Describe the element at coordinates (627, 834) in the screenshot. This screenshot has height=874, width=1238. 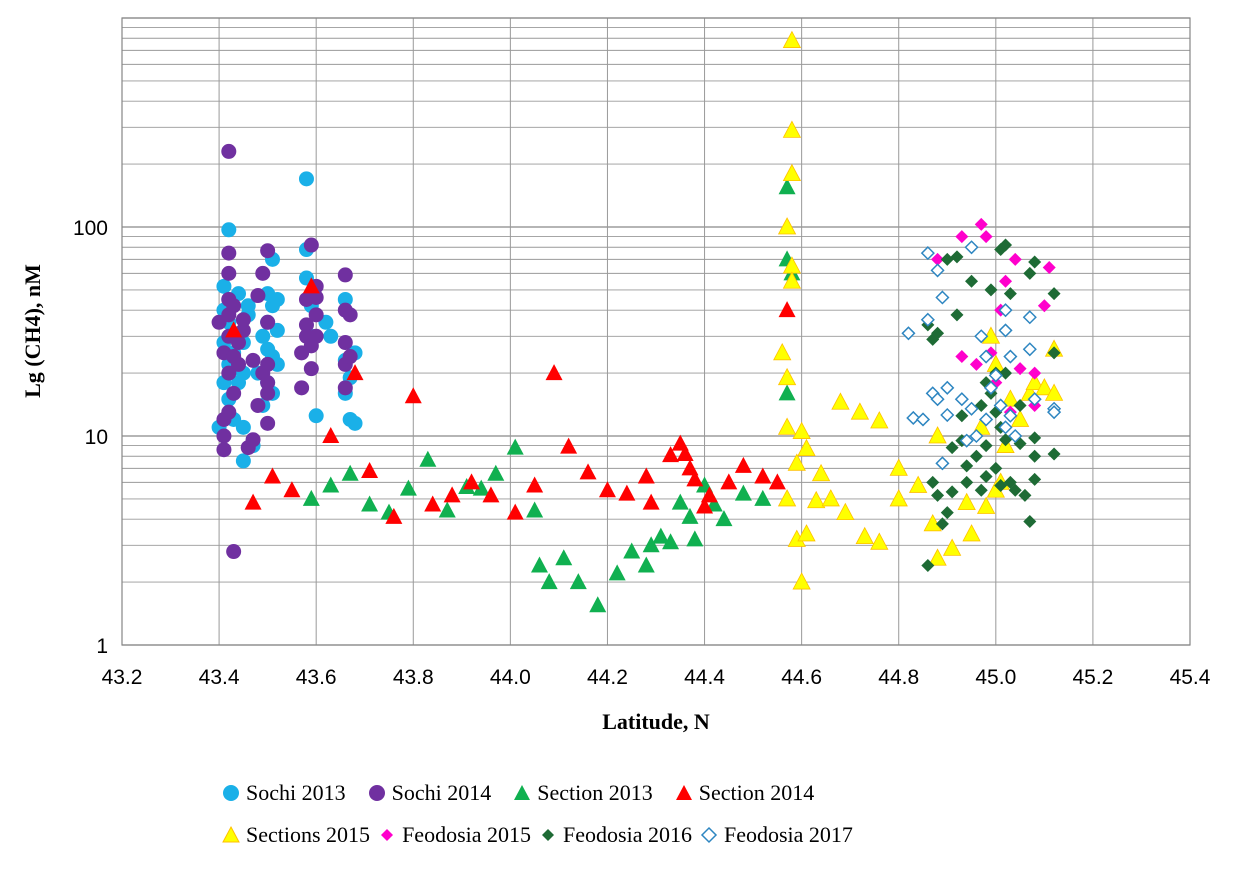
I see `legend-label: Feodosia 2016` at that location.